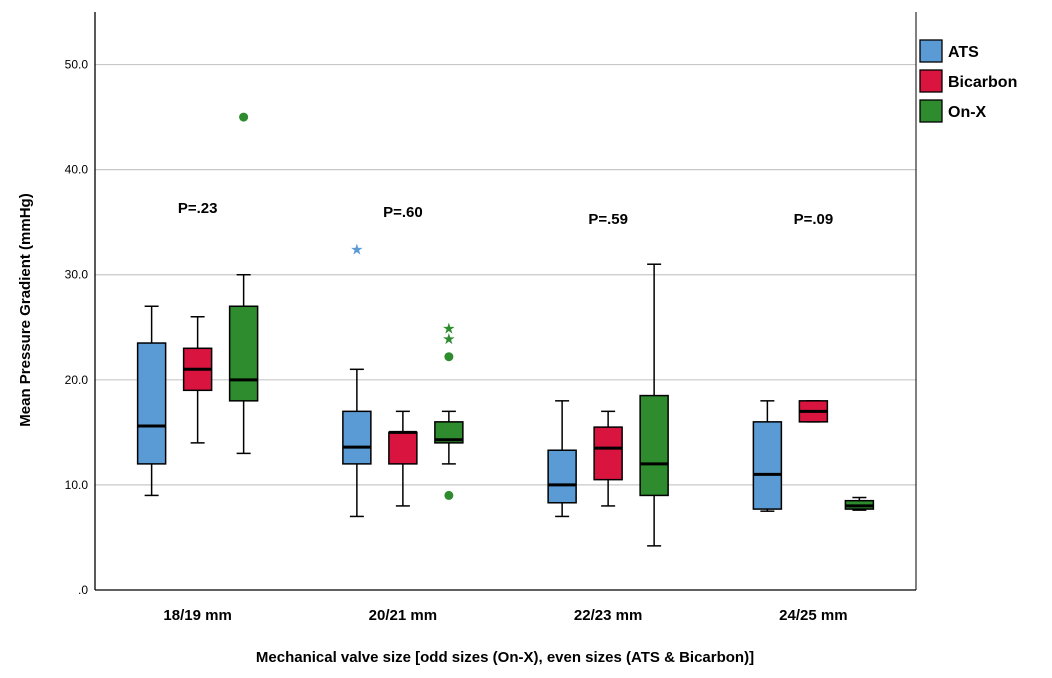 The image size is (1052, 678). Describe the element at coordinates (77, 65) in the screenshot. I see `y-tick-label: 50.0` at that location.